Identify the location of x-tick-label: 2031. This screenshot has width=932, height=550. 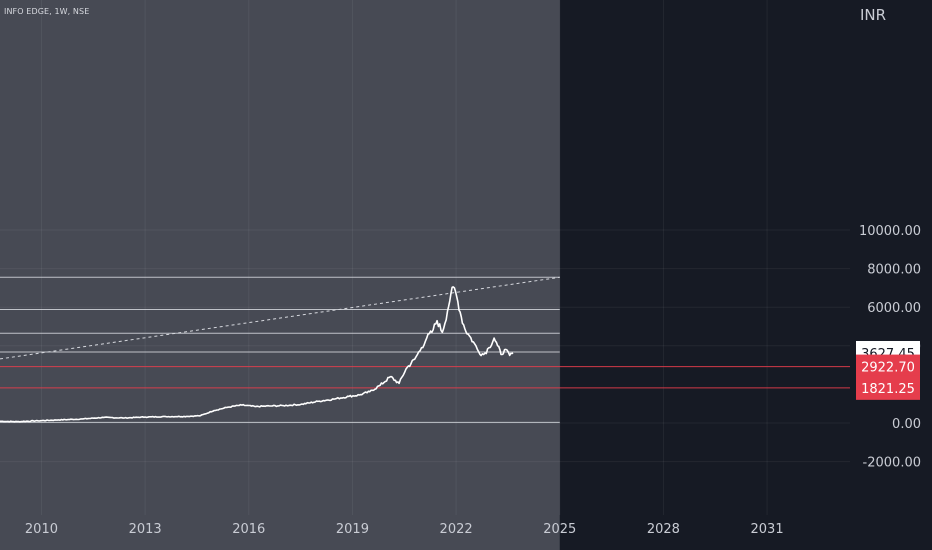
(767, 529).